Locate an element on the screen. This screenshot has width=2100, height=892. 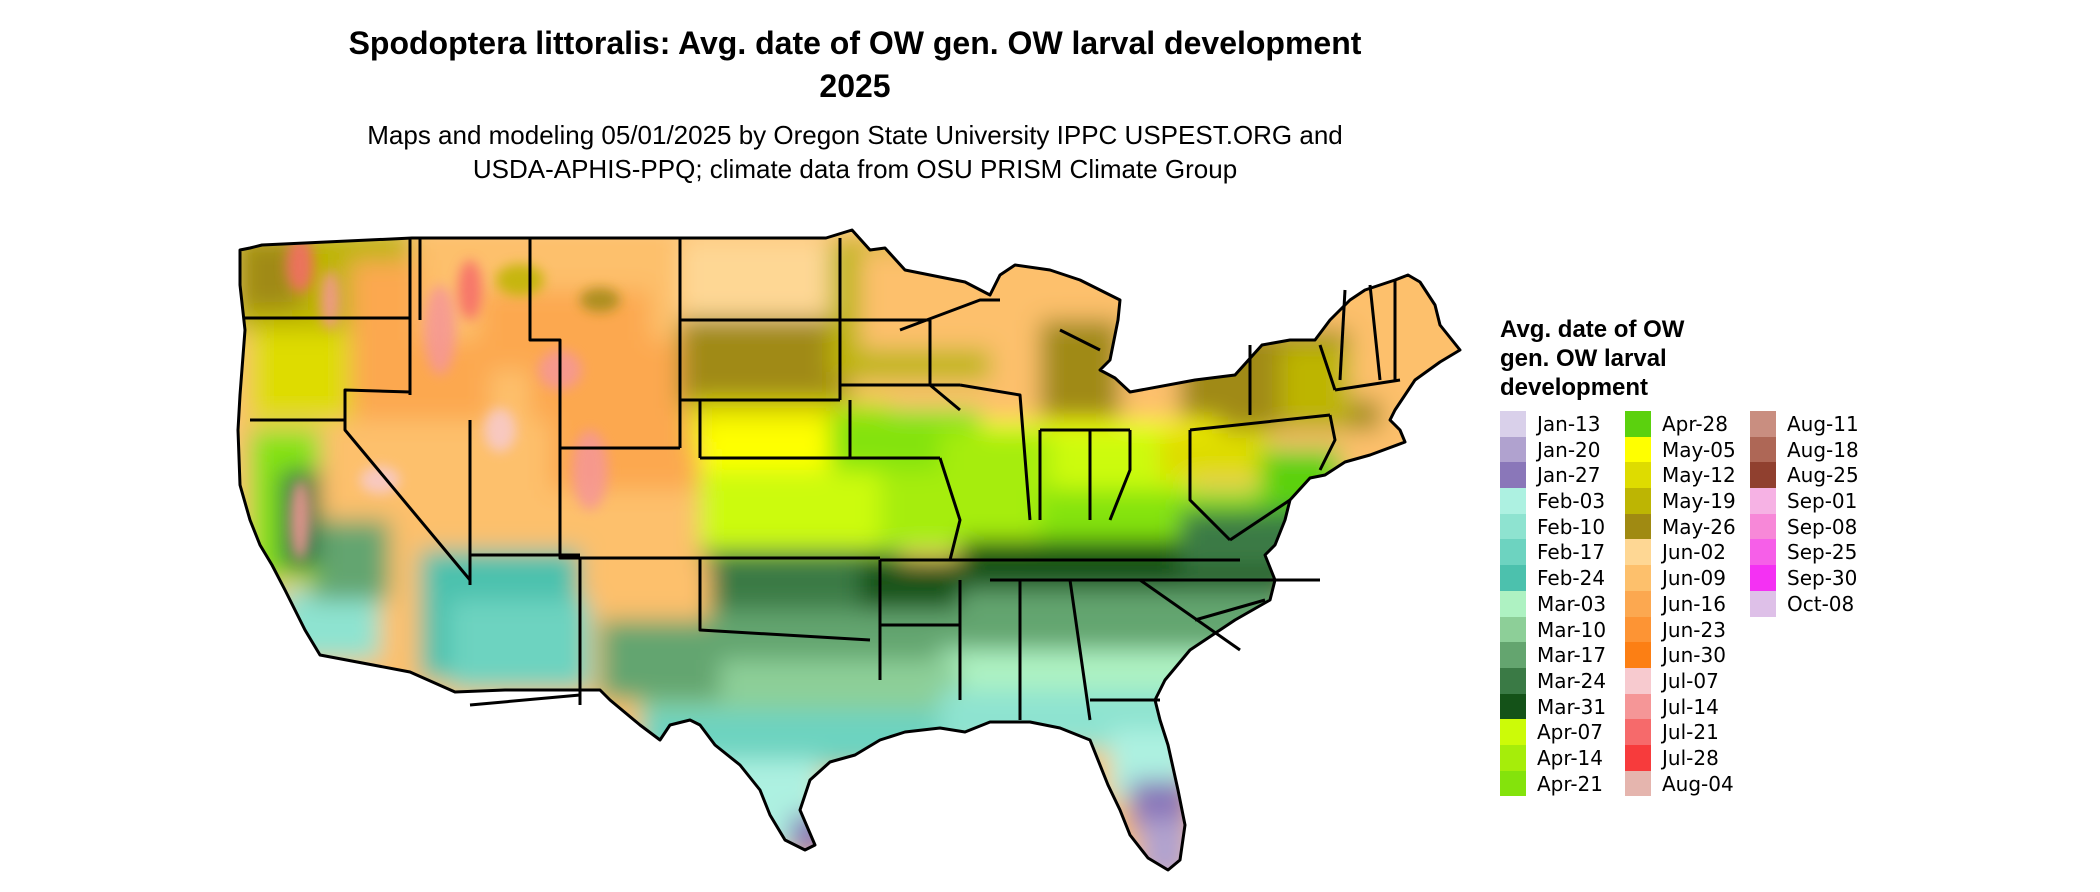
map-title-line-2: 2025 is located at coordinates (855, 86).